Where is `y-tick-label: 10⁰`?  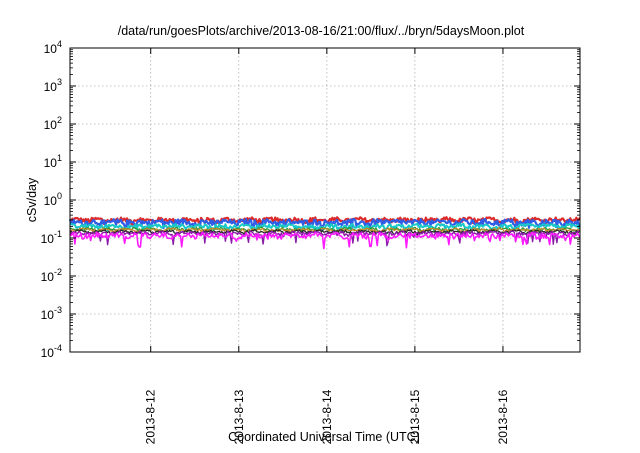
y-tick-label: 10⁰ is located at coordinates (53, 199).